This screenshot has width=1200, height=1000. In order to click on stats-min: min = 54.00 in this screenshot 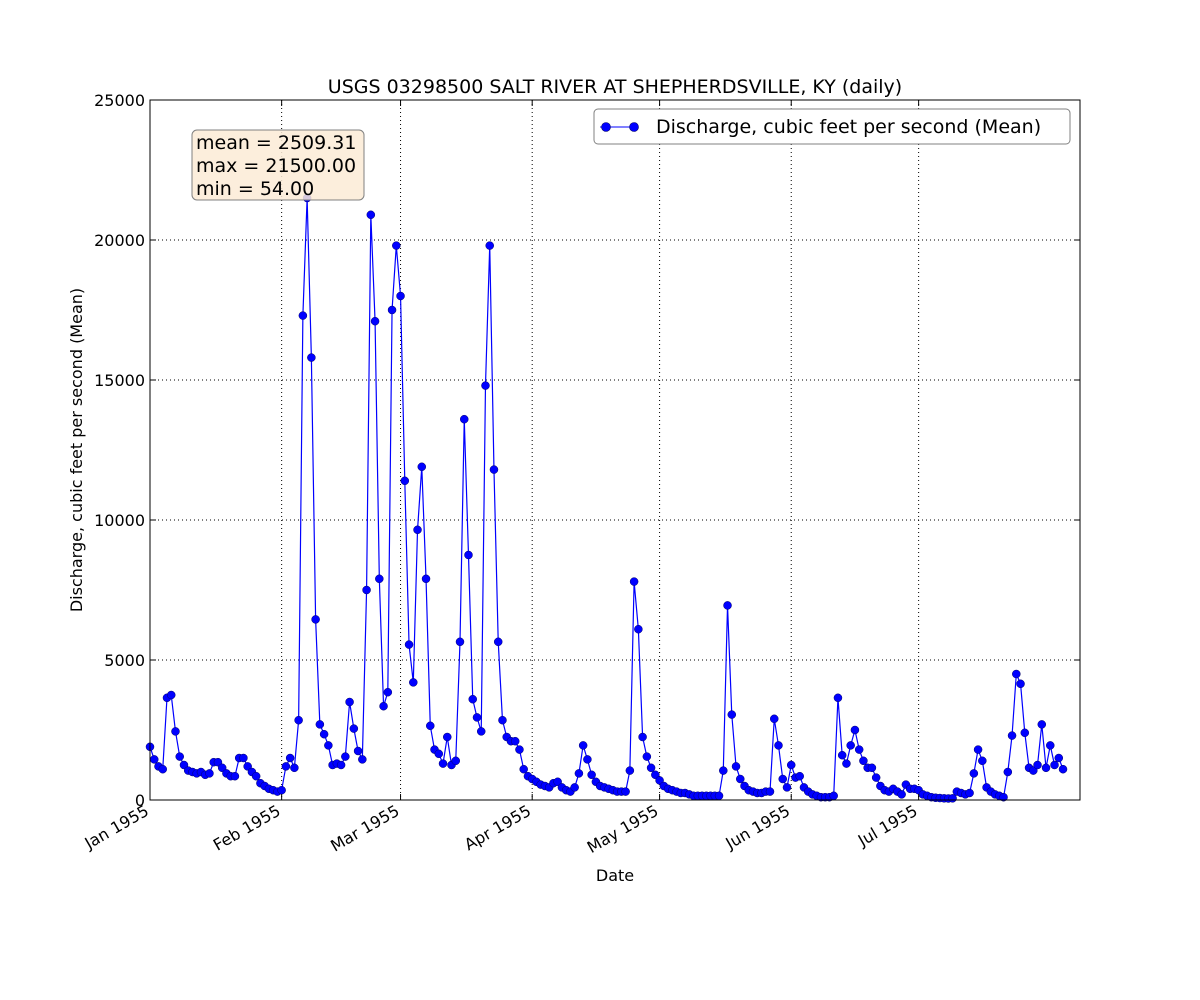, I will do `click(255, 189)`.